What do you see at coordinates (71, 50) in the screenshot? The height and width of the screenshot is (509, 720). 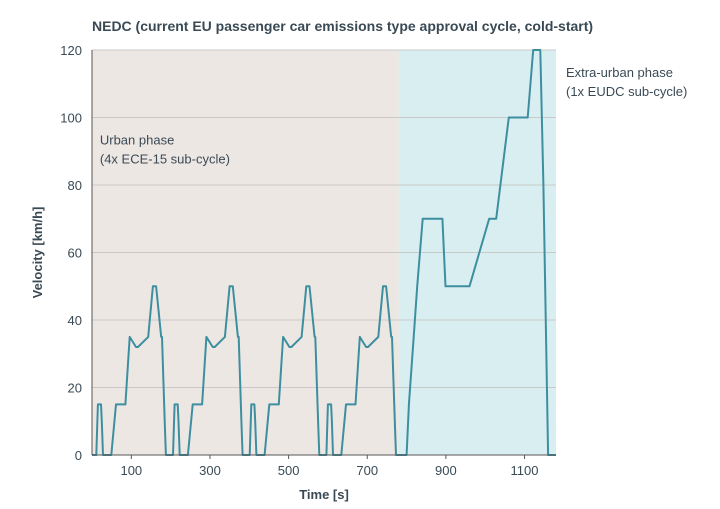 I see `y-tick-label: 120` at bounding box center [71, 50].